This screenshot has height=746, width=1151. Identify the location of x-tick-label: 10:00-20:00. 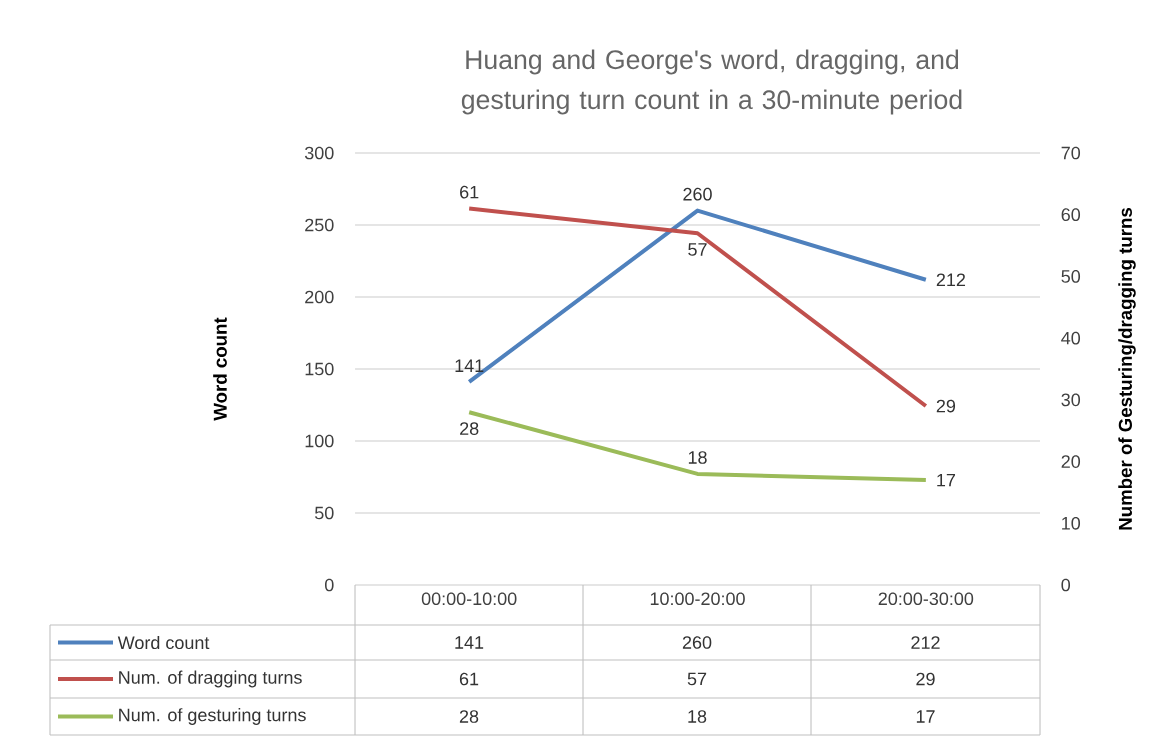
(697, 599).